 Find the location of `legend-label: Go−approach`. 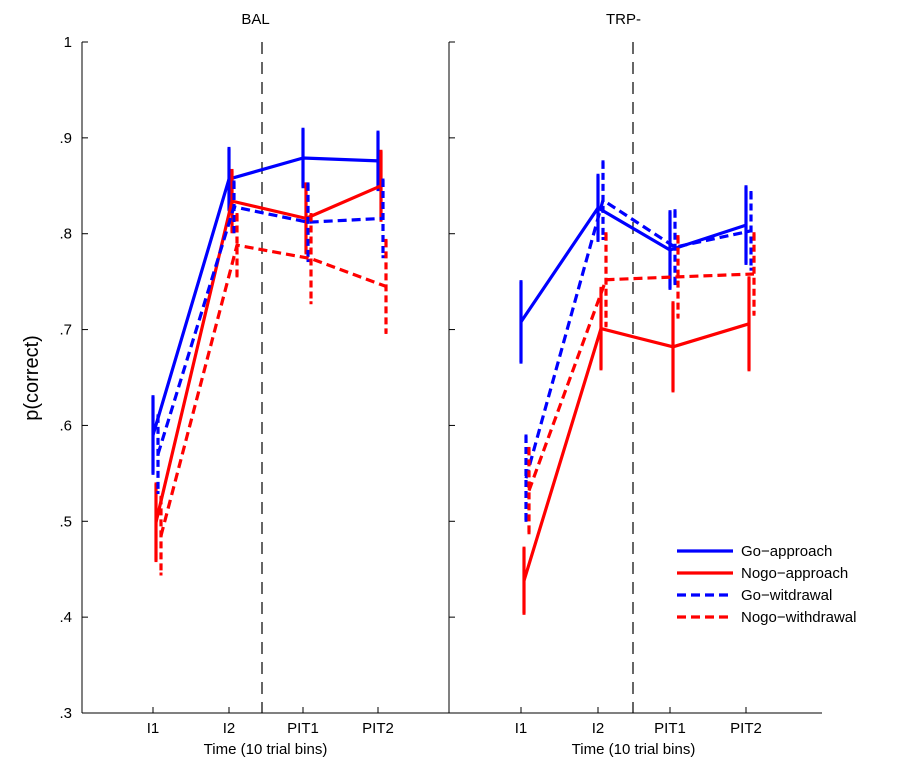

legend-label: Go−approach is located at coordinates (786, 551).